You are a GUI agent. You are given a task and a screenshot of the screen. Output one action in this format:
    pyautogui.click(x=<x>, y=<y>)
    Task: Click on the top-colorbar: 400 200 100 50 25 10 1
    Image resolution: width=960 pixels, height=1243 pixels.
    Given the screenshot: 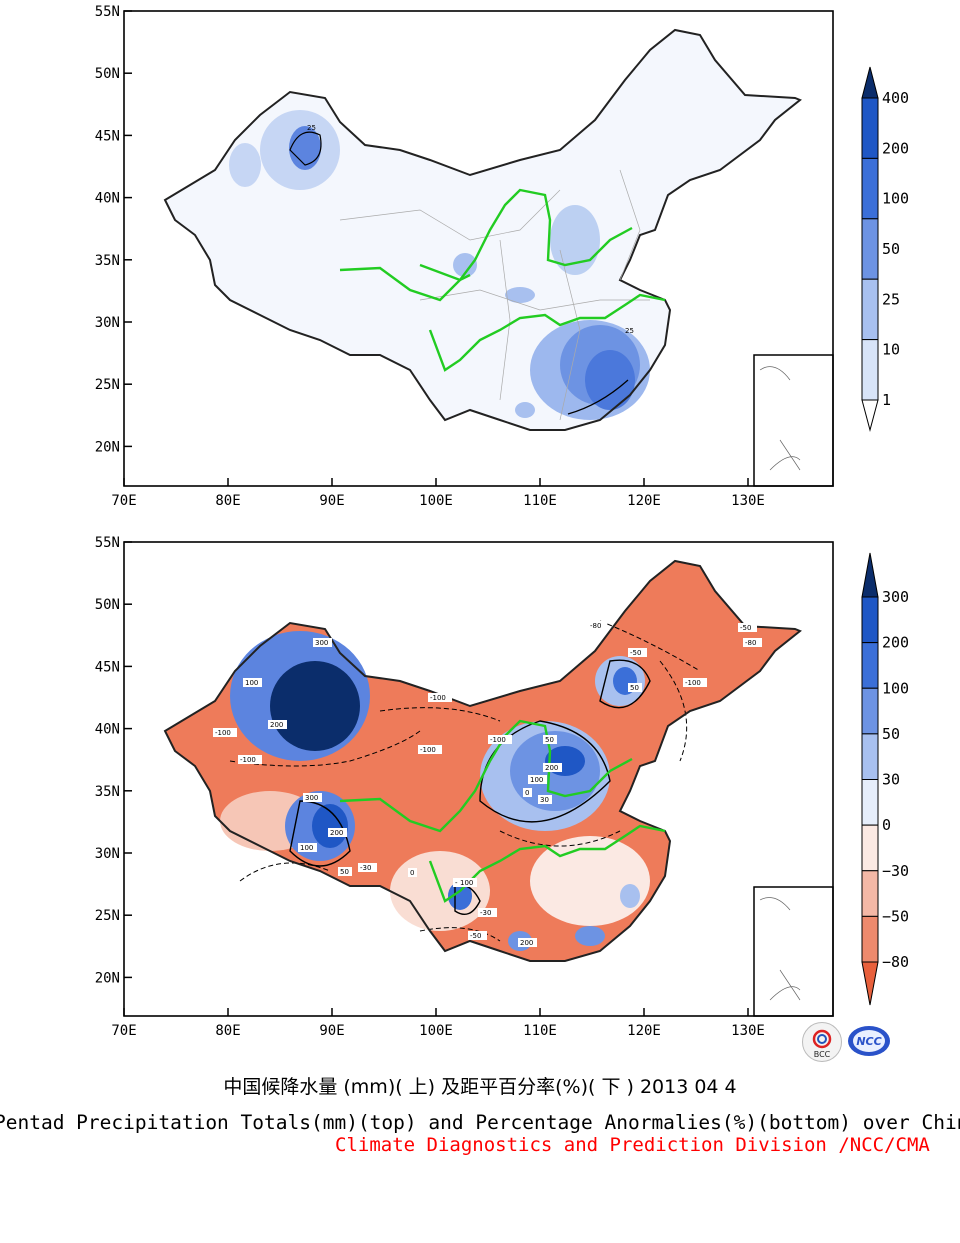 What is the action you would take?
    pyautogui.click(x=885, y=249)
    